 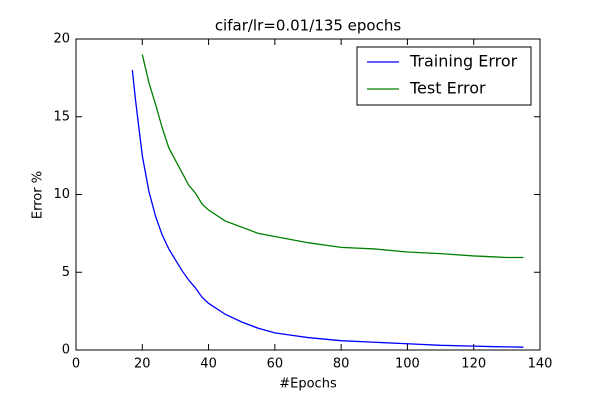 I want to click on chart-title: cifar/lr=0.01/135 epochs, so click(x=308, y=26).